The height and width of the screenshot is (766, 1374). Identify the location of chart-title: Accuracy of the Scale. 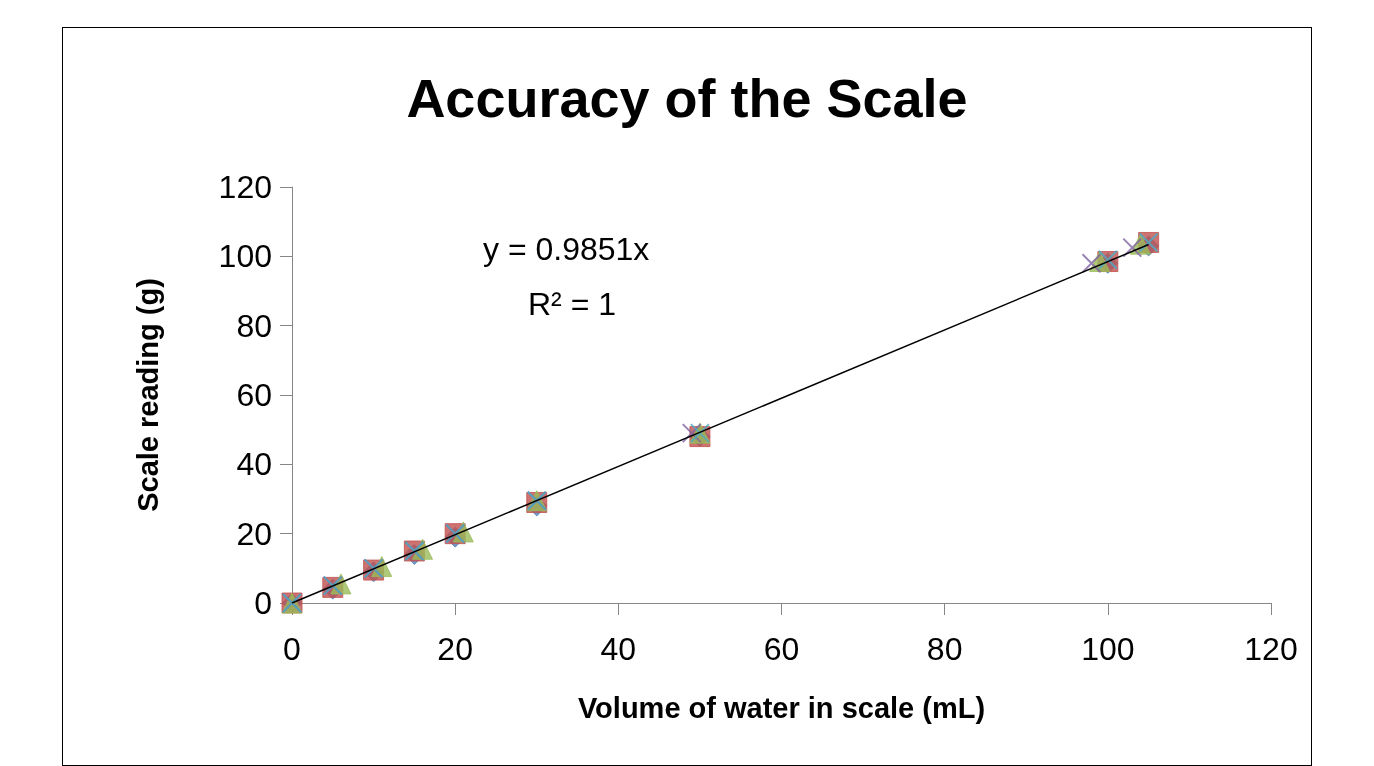
(687, 98).